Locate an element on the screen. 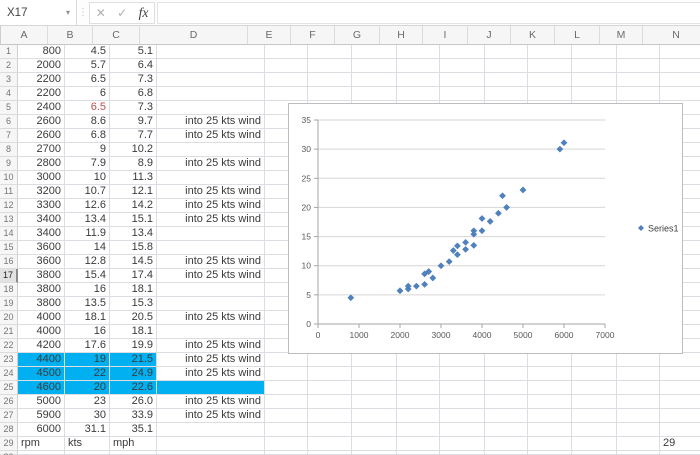 This screenshot has height=455, width=700. cell-C7: 7.7 is located at coordinates (133, 136).